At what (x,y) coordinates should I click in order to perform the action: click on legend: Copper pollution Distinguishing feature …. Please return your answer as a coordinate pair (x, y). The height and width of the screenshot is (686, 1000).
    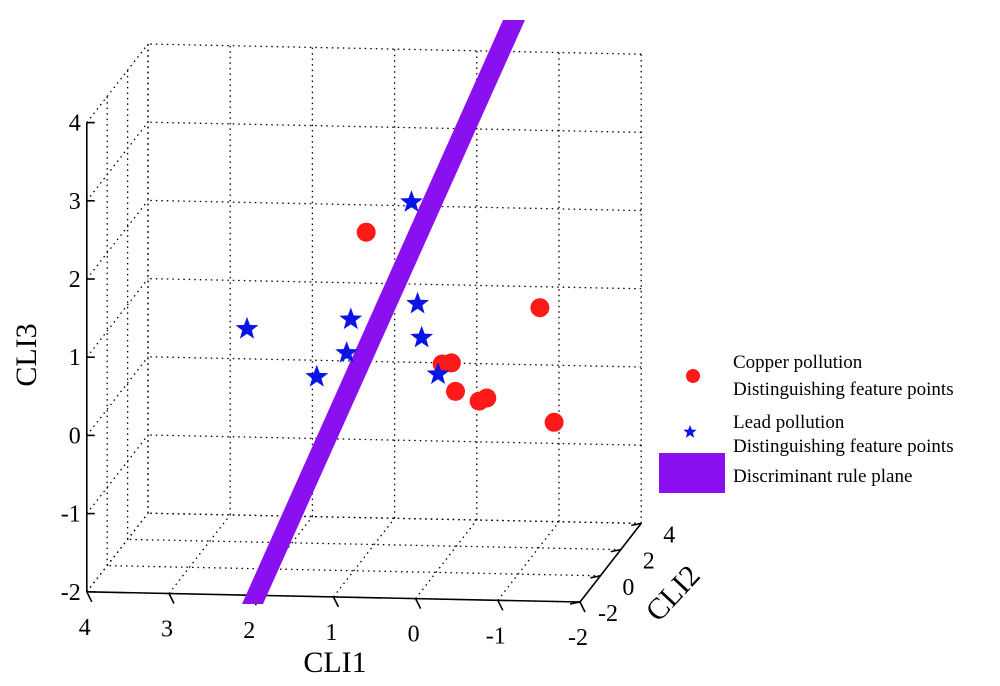
    Looking at the image, I should click on (806, 422).